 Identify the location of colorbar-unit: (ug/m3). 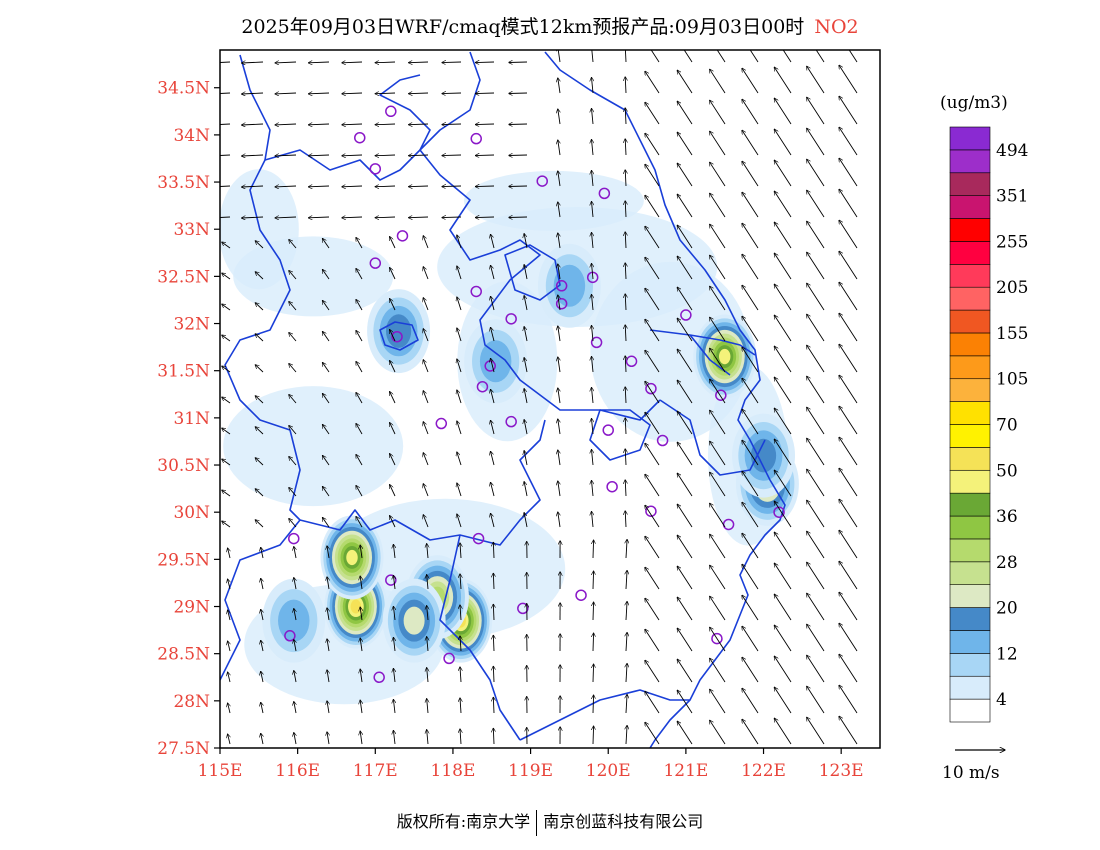
(974, 103).